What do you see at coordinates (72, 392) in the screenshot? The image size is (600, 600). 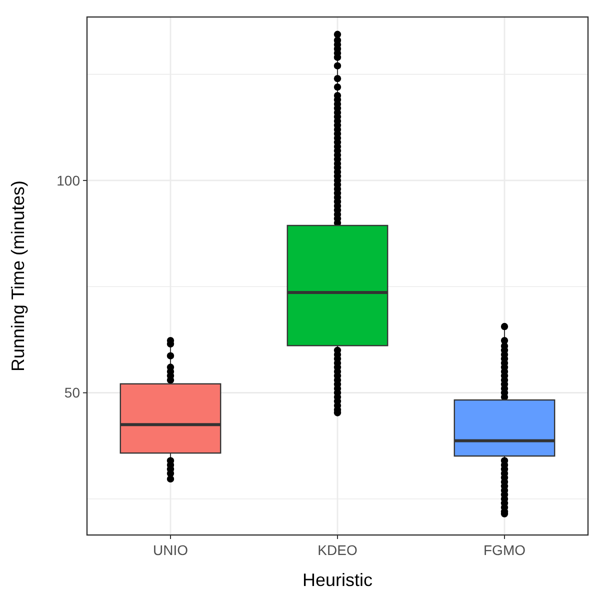 I see `y-tick-label: 50` at bounding box center [72, 392].